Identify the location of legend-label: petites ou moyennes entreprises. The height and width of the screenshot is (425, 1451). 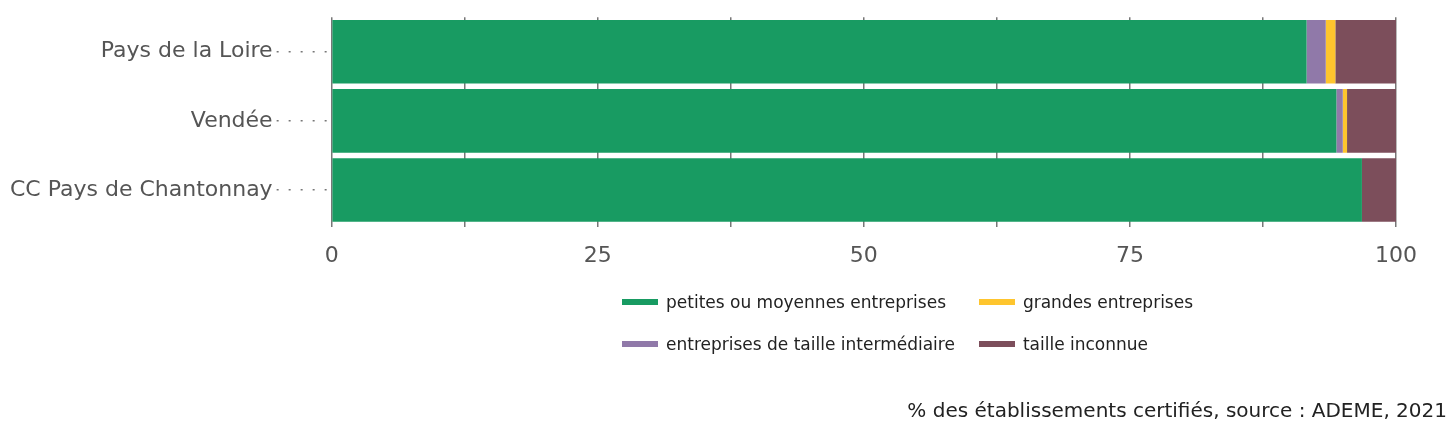
(806, 302).